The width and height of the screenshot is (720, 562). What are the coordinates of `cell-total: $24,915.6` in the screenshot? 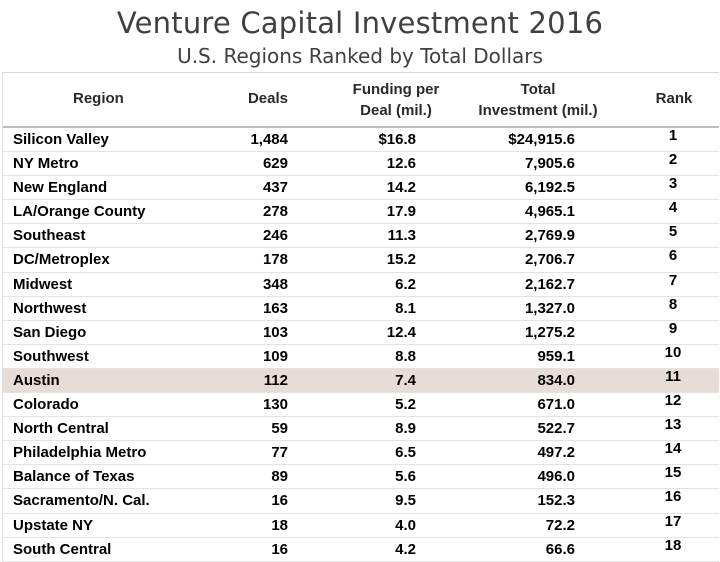 It's located at (541, 139).